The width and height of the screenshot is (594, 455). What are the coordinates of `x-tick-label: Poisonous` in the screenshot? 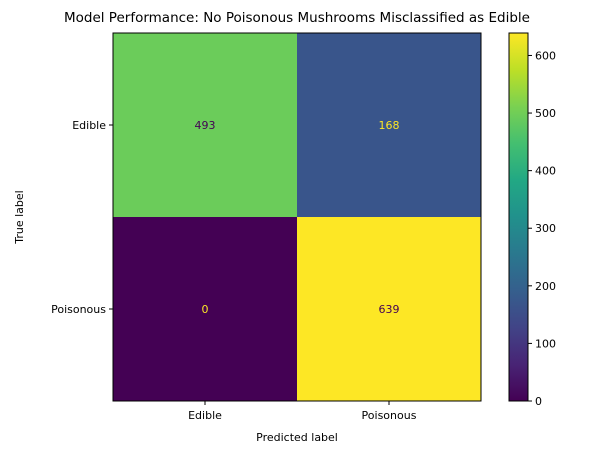 It's located at (389, 415).